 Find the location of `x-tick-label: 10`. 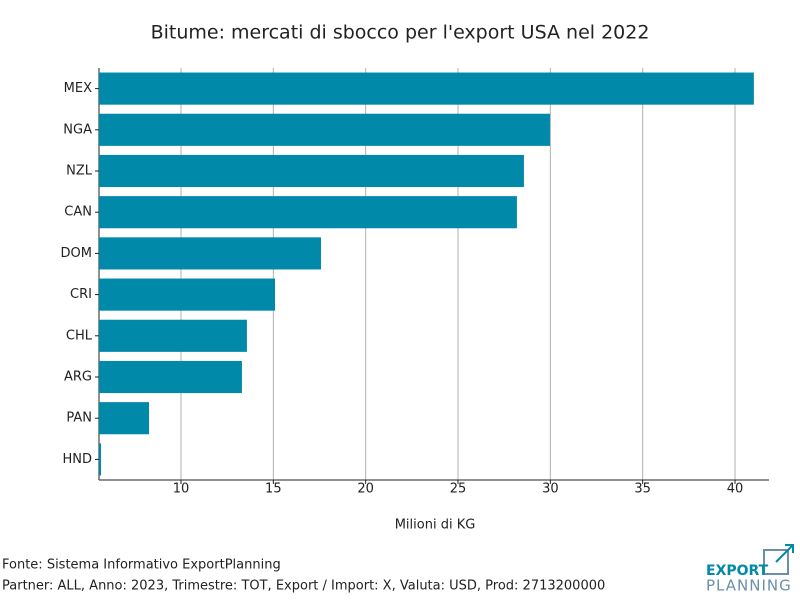

x-tick-label: 10 is located at coordinates (181, 489).